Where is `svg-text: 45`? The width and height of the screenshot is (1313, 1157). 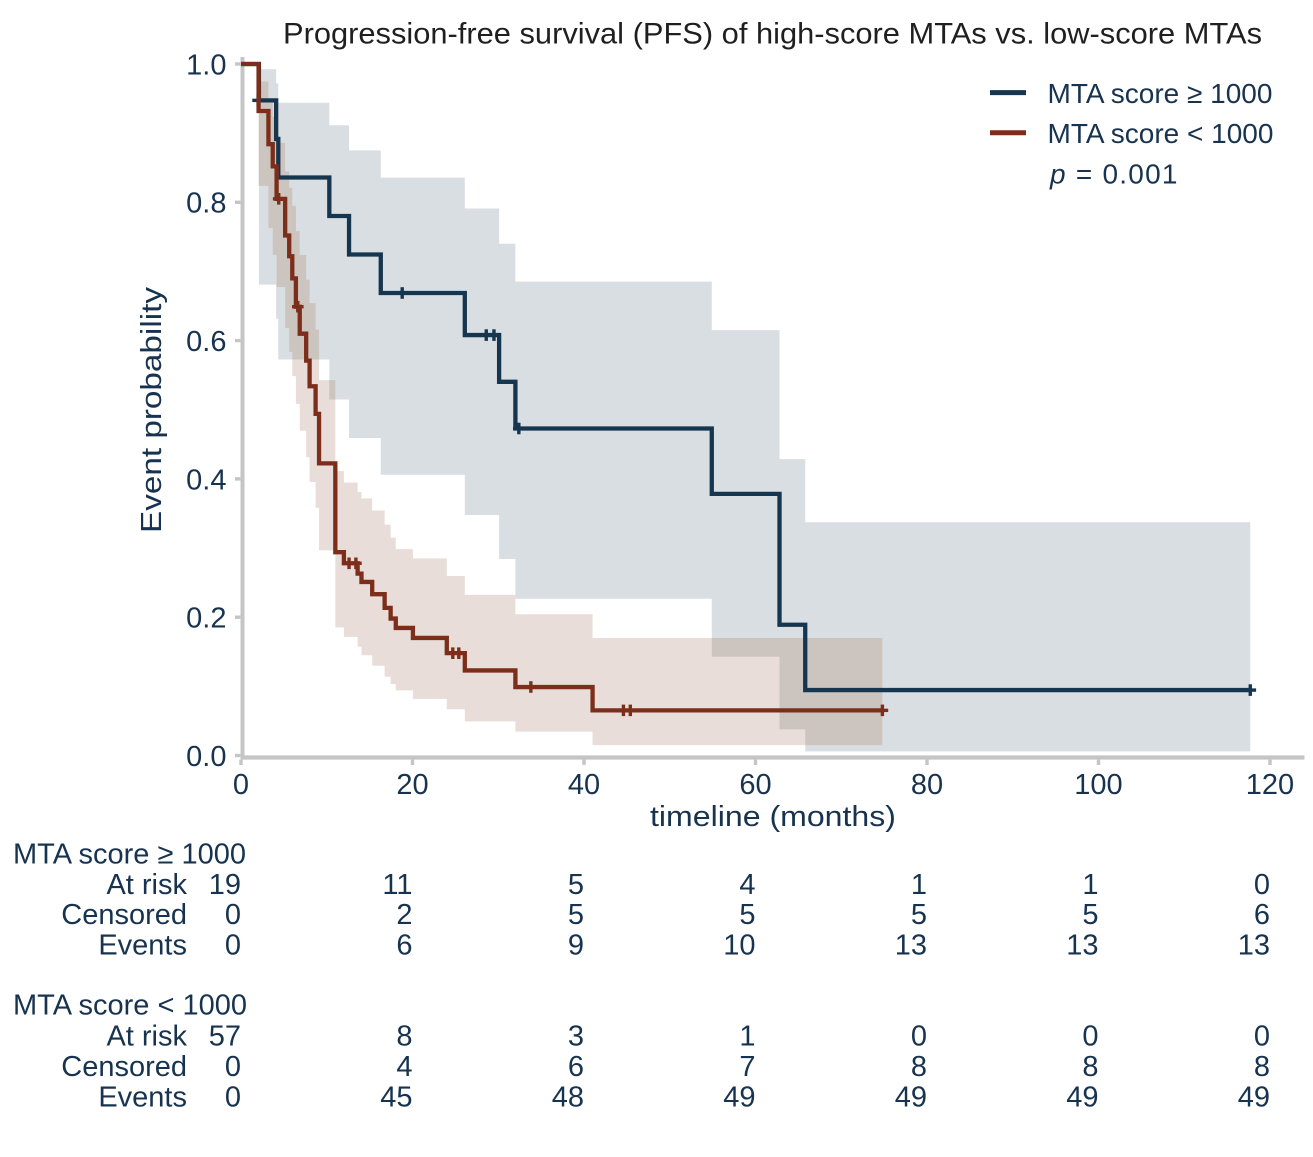 svg-text: 45 is located at coordinates (396, 1098).